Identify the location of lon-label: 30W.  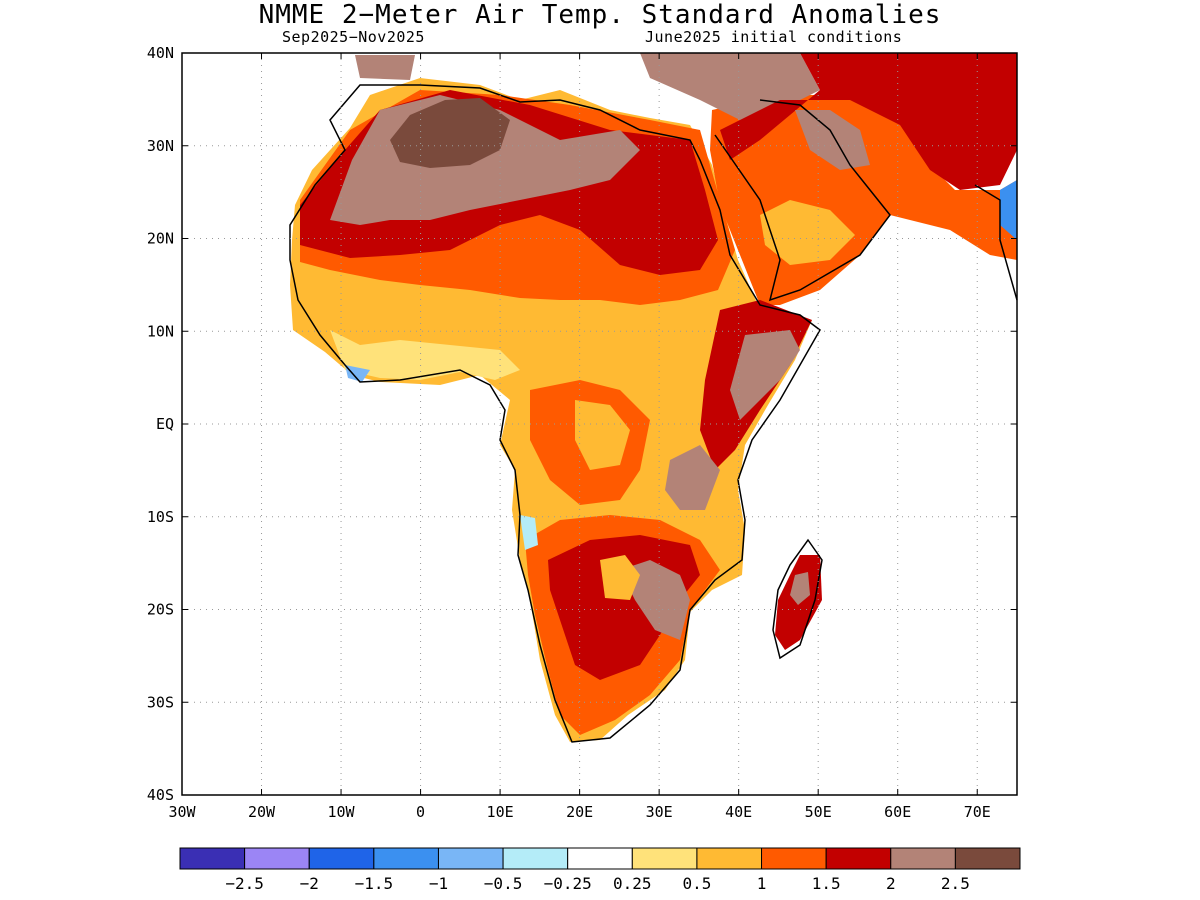
(182, 812).